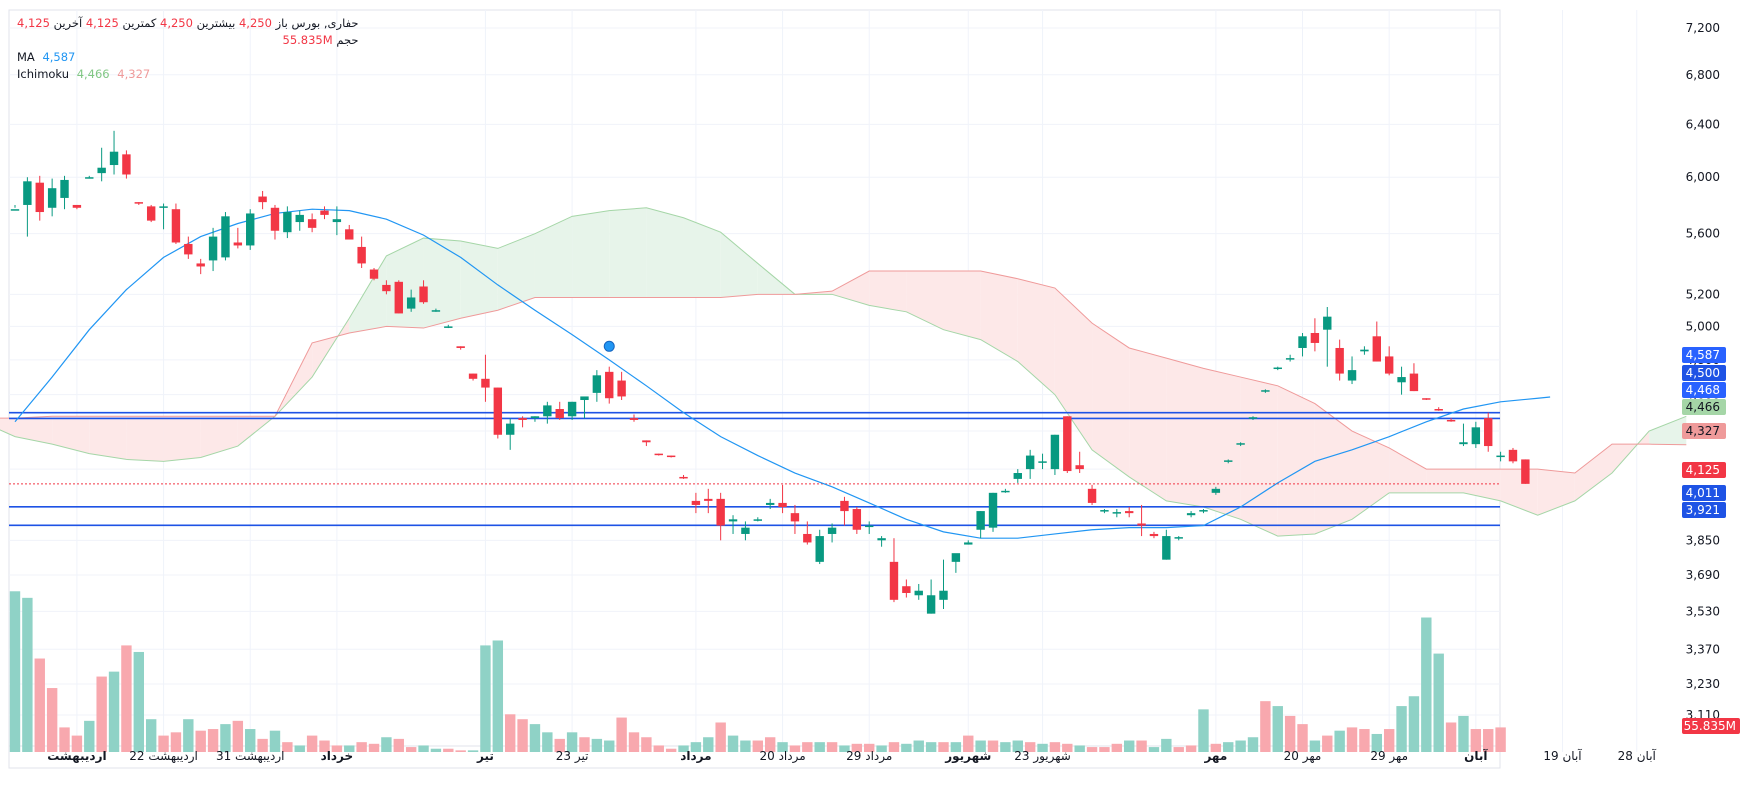 This screenshot has height=794, width=1757. Describe the element at coordinates (1703, 75) in the screenshot. I see `y-tick-label: 6,800` at that location.